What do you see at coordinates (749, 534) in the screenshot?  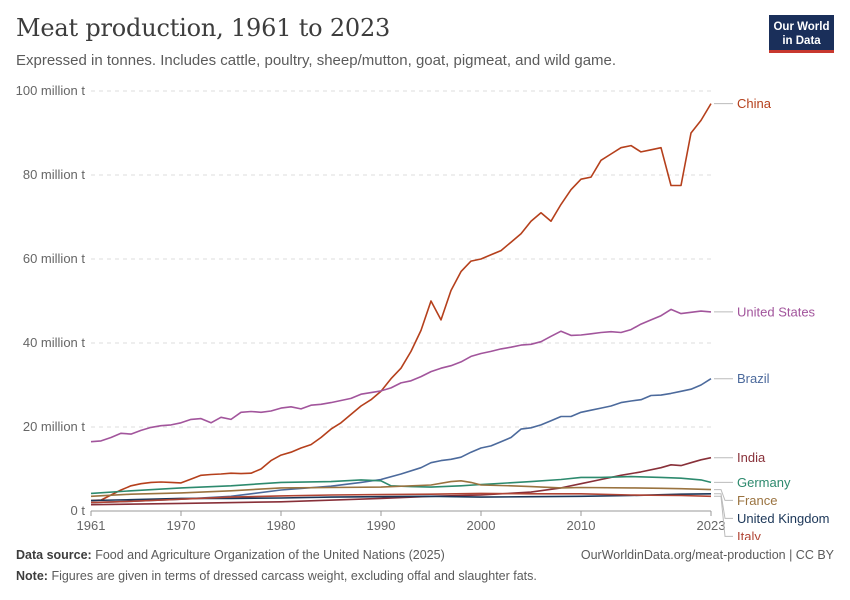 I see `series-label-italy: Italy` at bounding box center [749, 534].